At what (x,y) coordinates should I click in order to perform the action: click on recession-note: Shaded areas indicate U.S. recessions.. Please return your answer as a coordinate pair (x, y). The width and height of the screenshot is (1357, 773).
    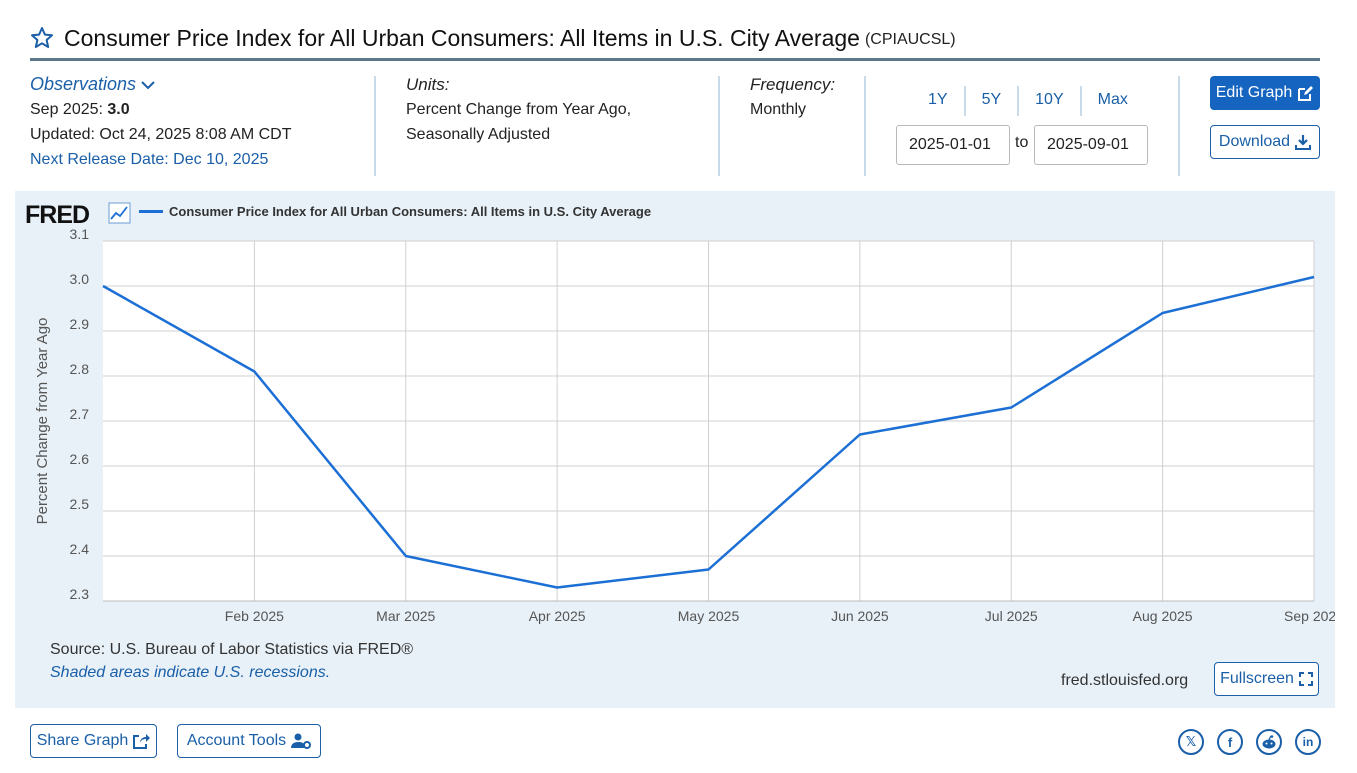
    Looking at the image, I should click on (190, 672).